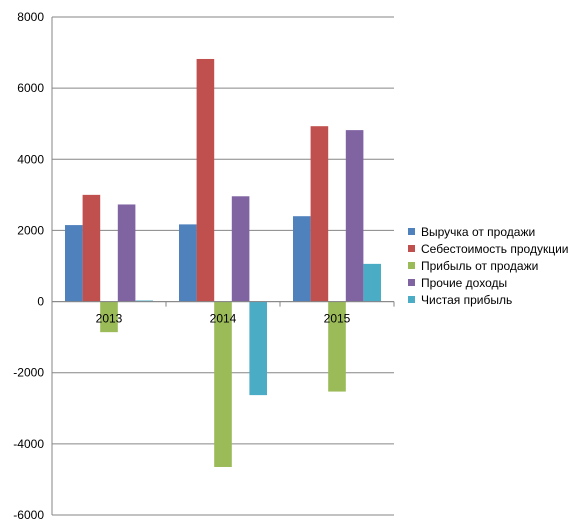 This screenshot has width=579, height=532. What do you see at coordinates (28, 444) in the screenshot?
I see `y-tick-label: -4000` at bounding box center [28, 444].